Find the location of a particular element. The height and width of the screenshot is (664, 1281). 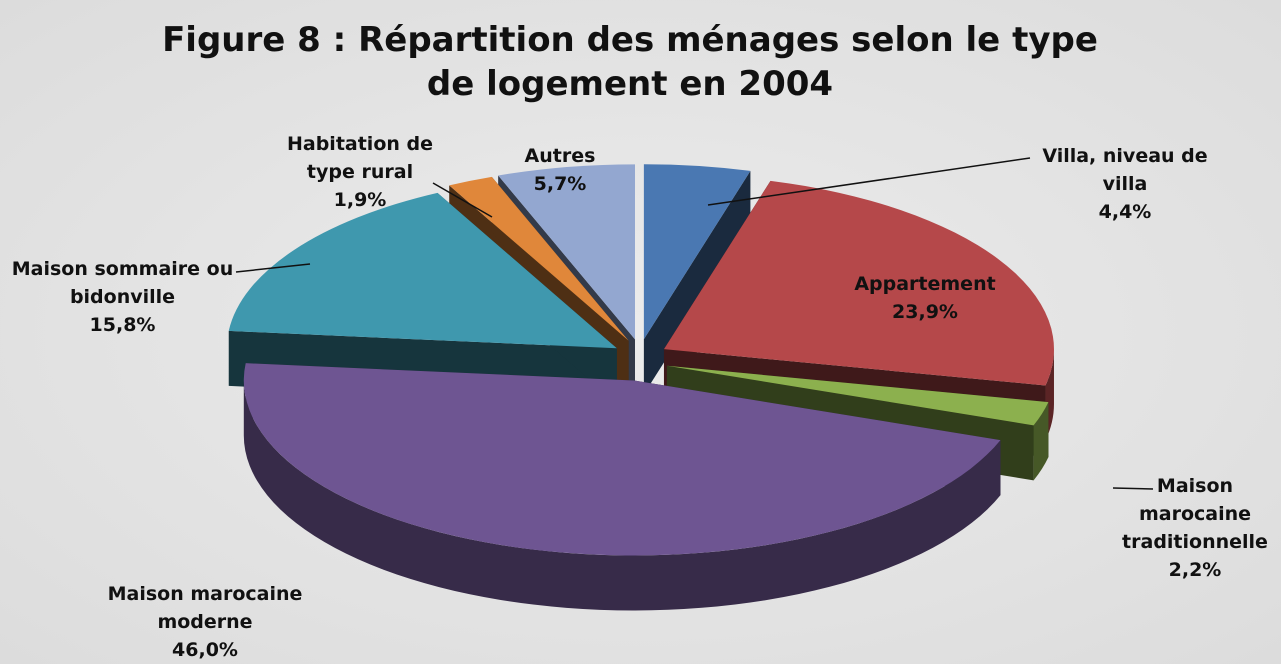

category-label: Appartement is located at coordinates (925, 284).